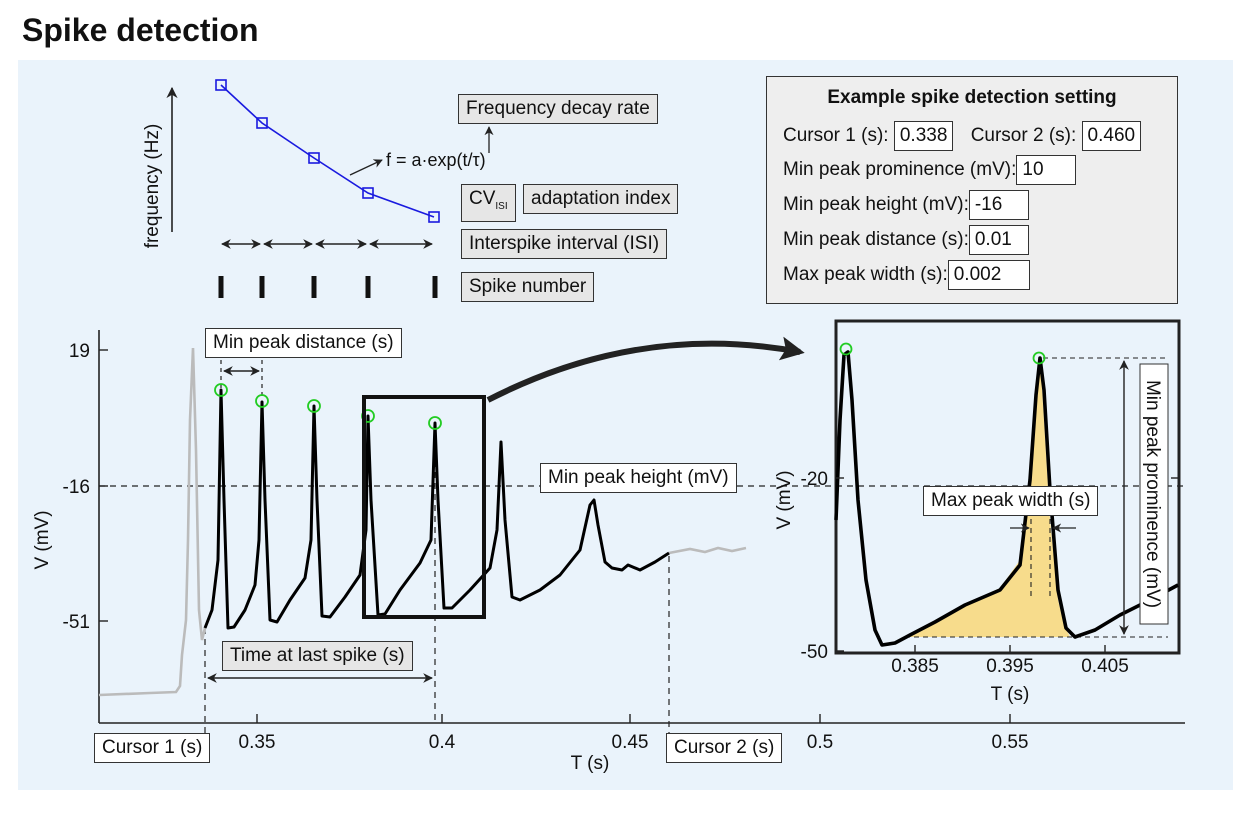 This screenshot has height=820, width=1233. What do you see at coordinates (152, 748) in the screenshot?
I see `cursor1-label: Cursor 1 (s)` at bounding box center [152, 748].